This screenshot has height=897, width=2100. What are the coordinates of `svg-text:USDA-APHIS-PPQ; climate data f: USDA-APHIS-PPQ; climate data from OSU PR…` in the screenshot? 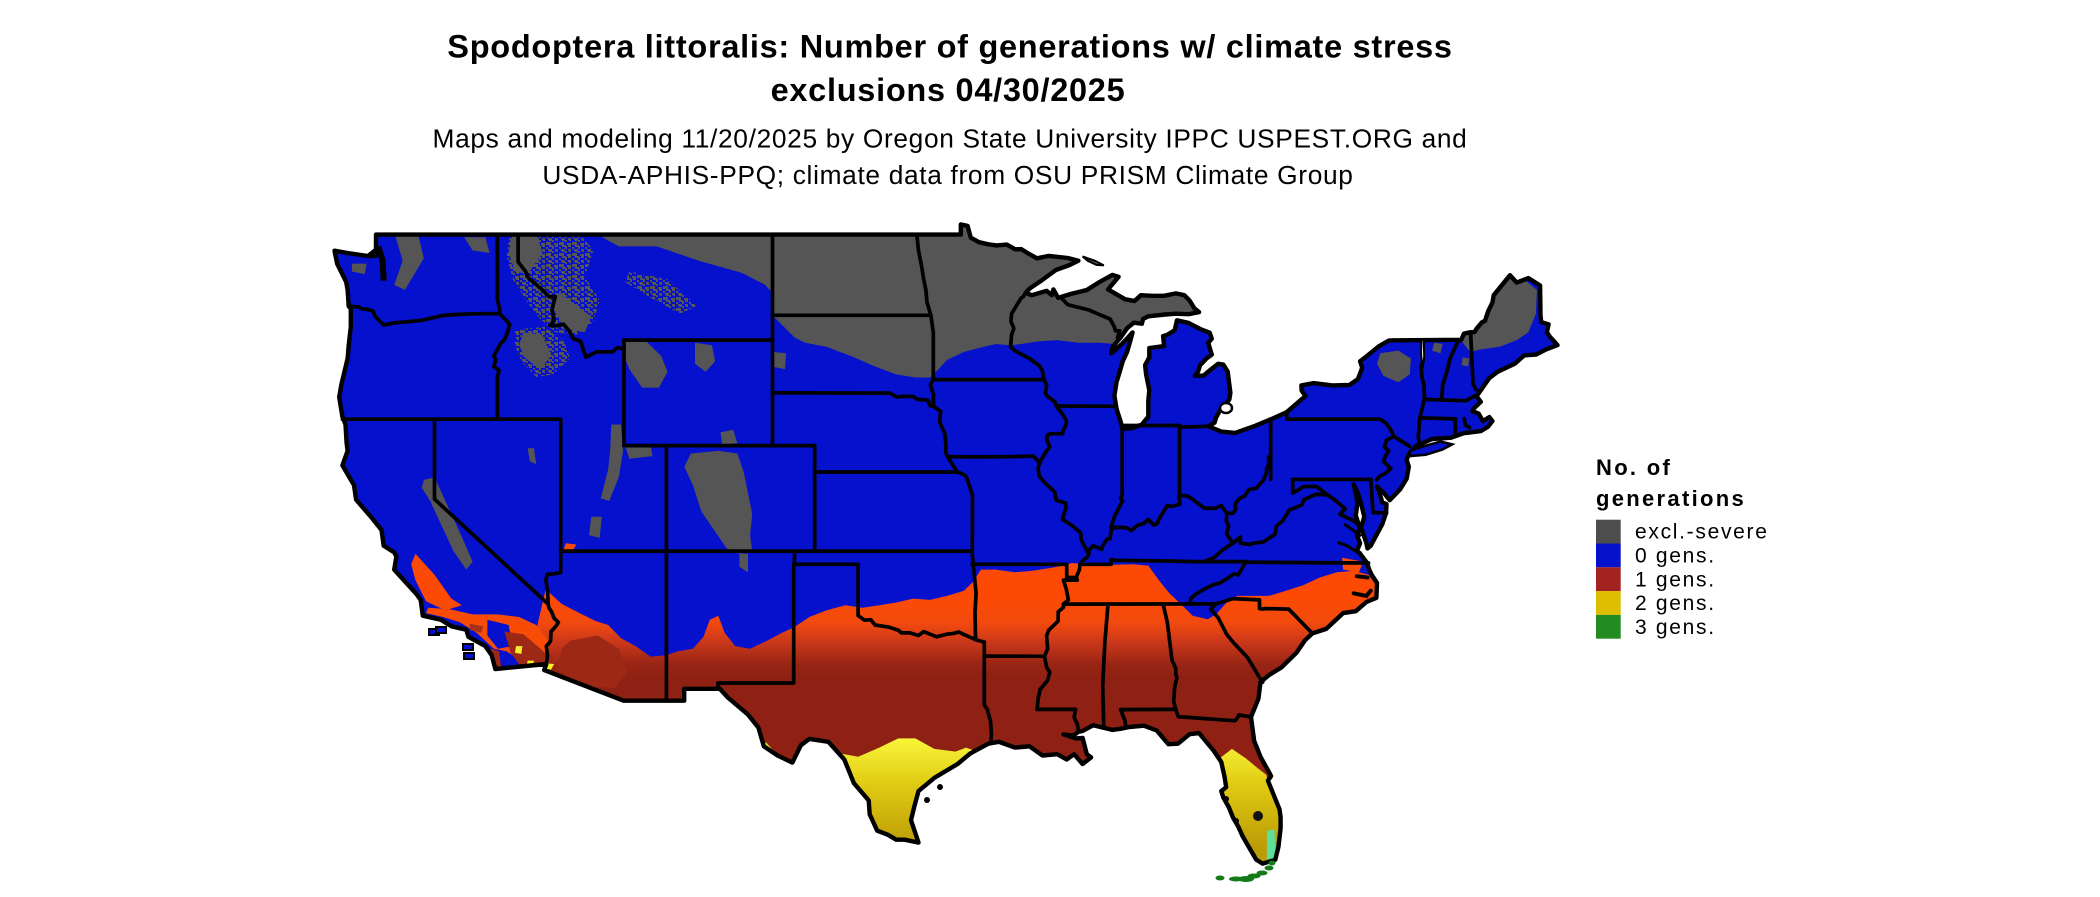 It's located at (947, 175).